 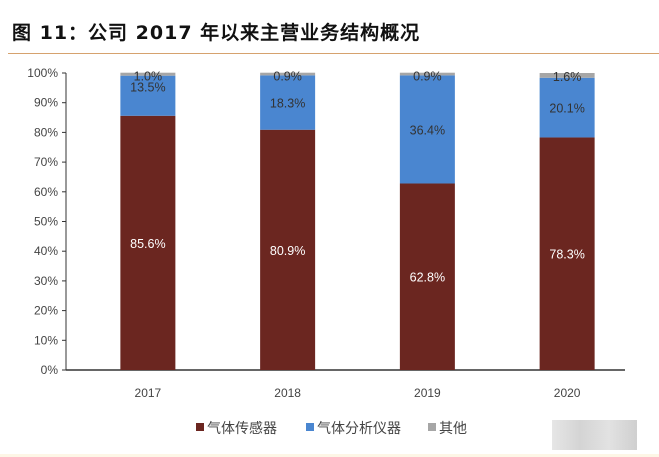 I want to click on y-tick-label: 70%, so click(x=46, y=162).